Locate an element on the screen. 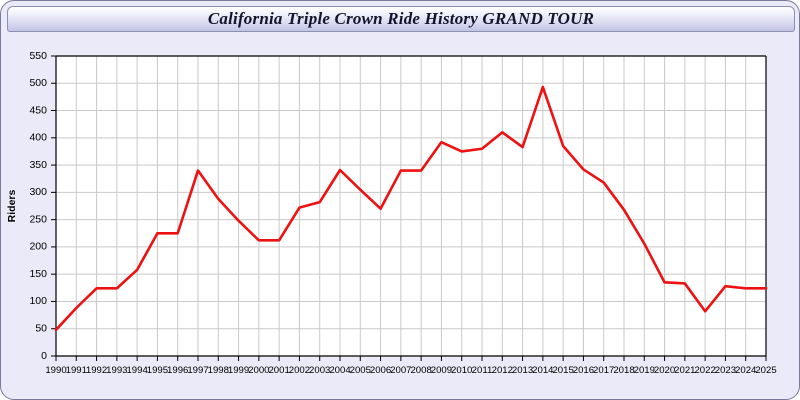 This screenshot has width=800, height=400. y-axis-tick-label: 500 is located at coordinates (38, 83).